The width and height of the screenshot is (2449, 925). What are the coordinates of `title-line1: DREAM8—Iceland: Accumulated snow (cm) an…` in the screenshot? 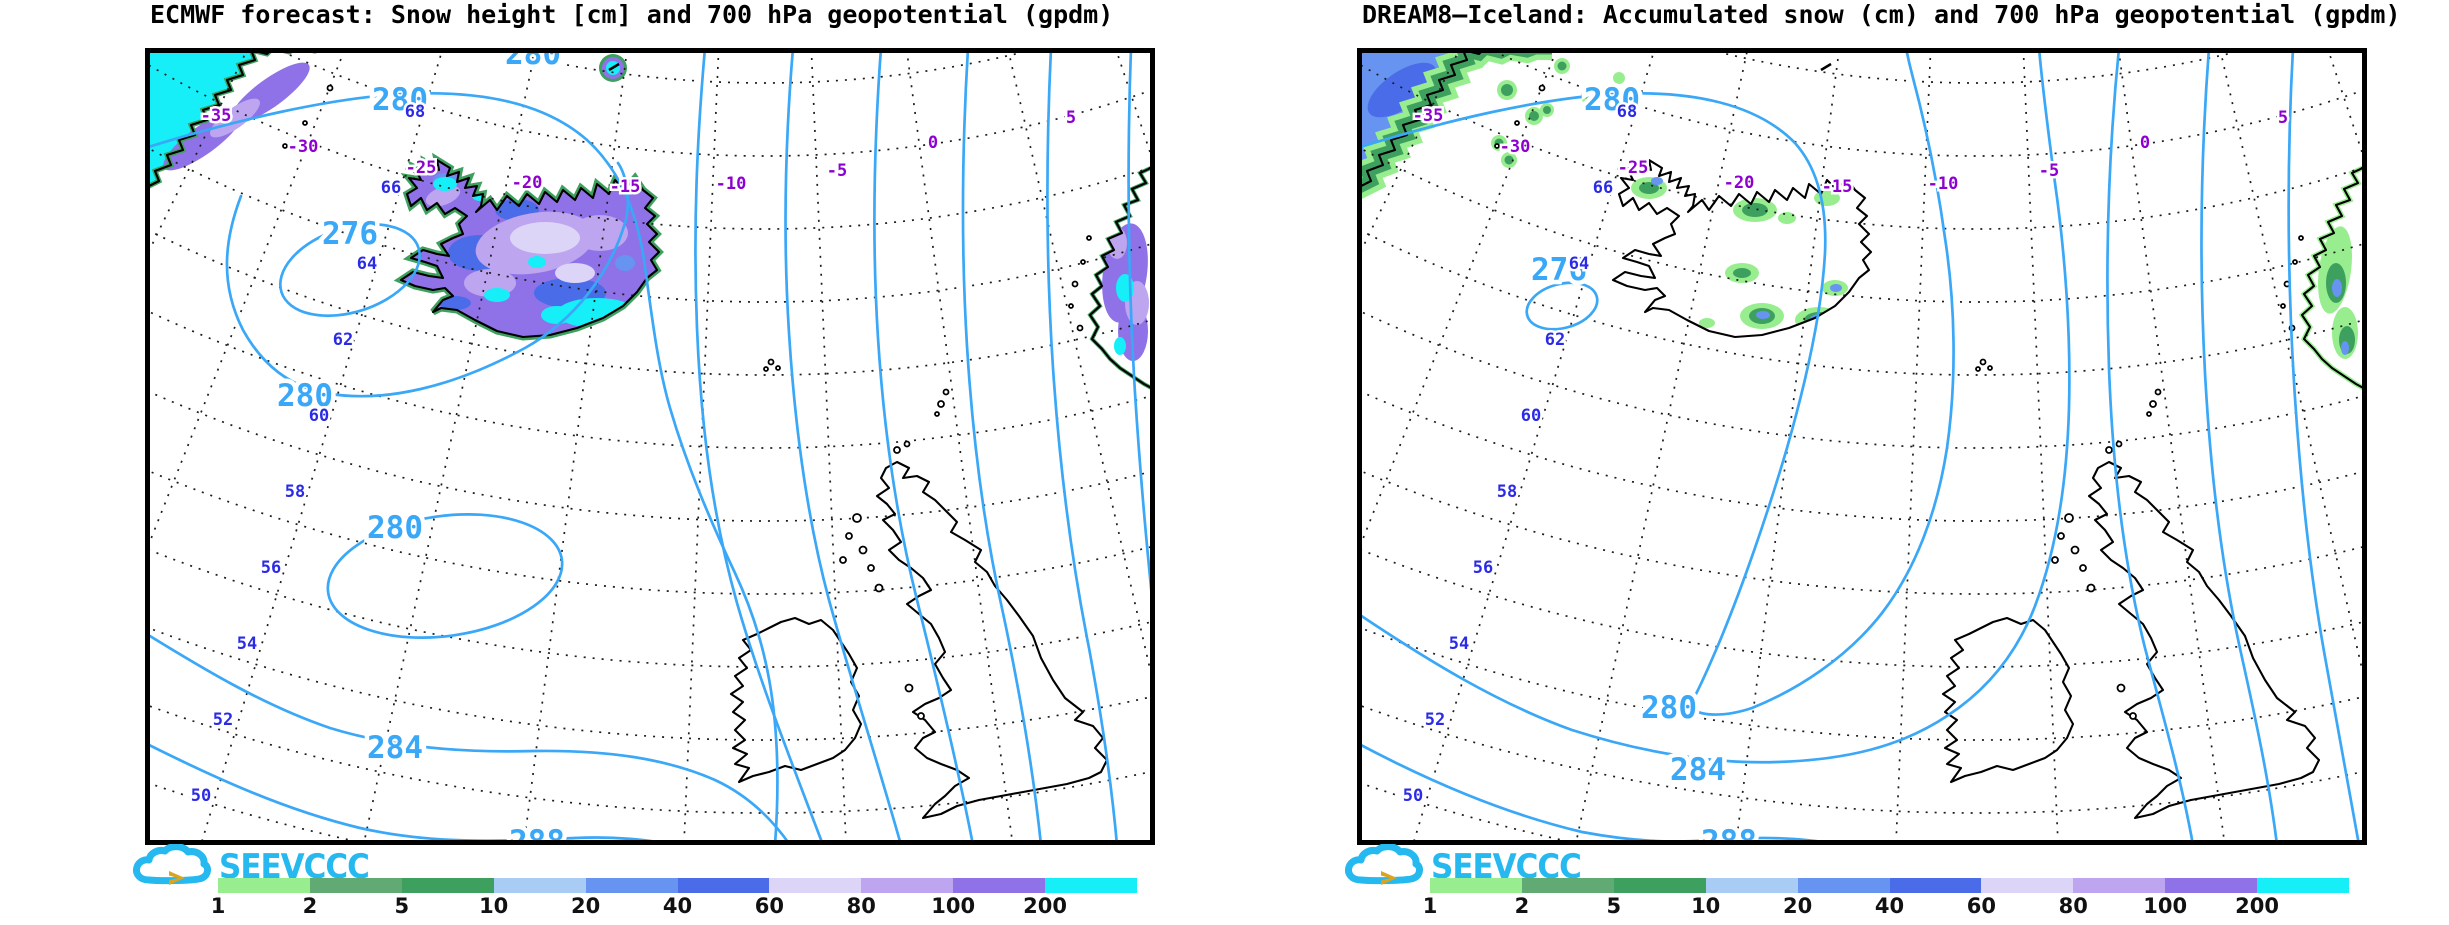 It's located at (1881, 14).